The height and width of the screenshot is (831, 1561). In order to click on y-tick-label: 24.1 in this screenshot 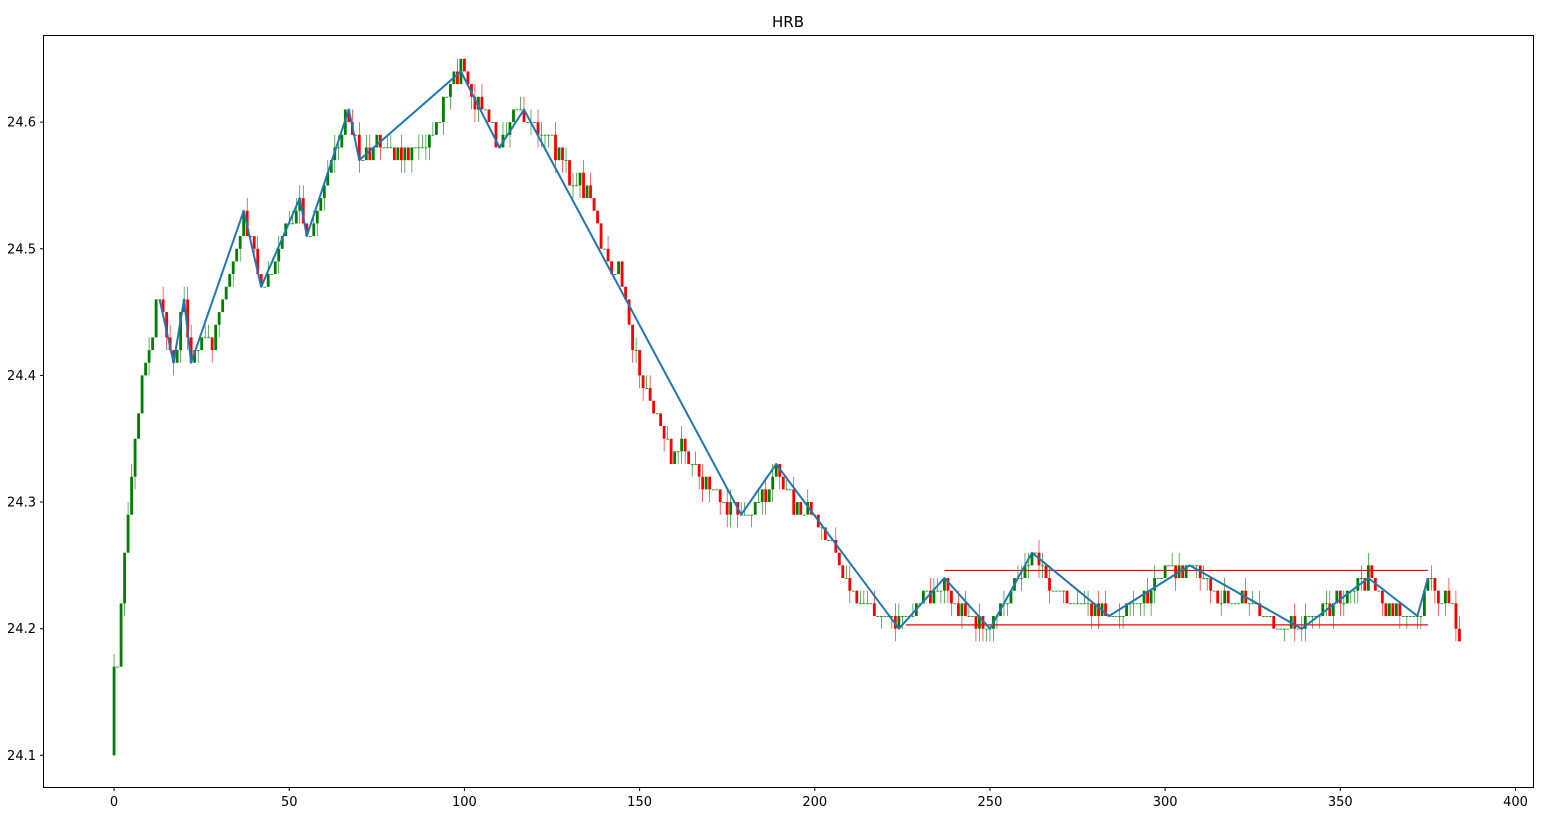, I will do `click(21, 756)`.